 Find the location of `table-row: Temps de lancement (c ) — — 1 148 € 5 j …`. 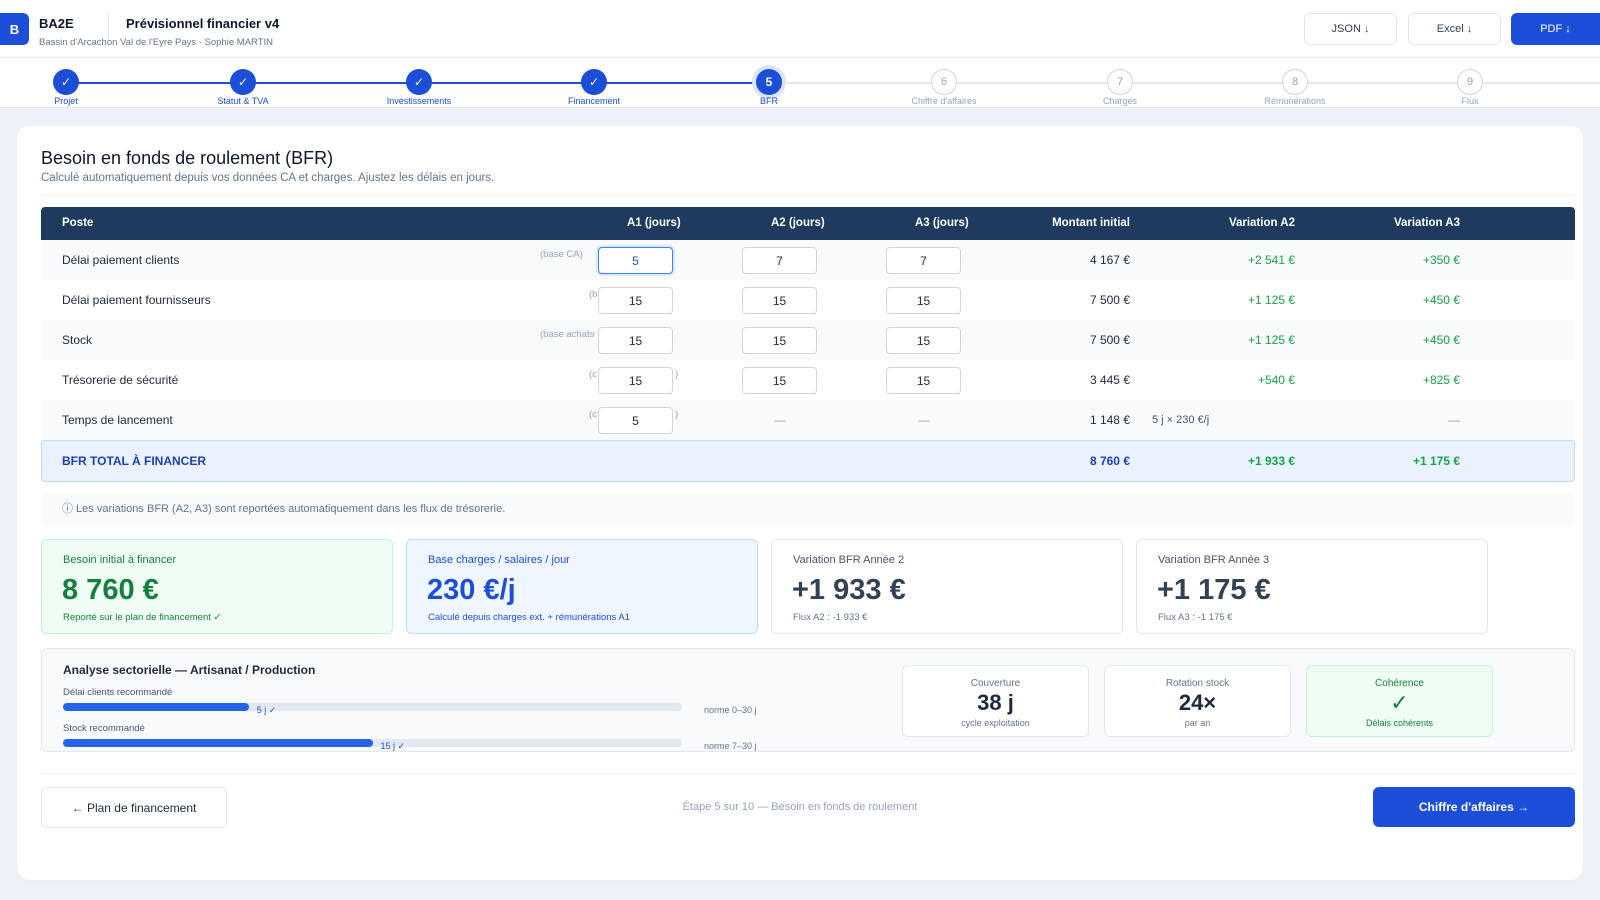

table-row: Temps de lancement (c ) — — 1 148 € 5 j … is located at coordinates (808, 420).